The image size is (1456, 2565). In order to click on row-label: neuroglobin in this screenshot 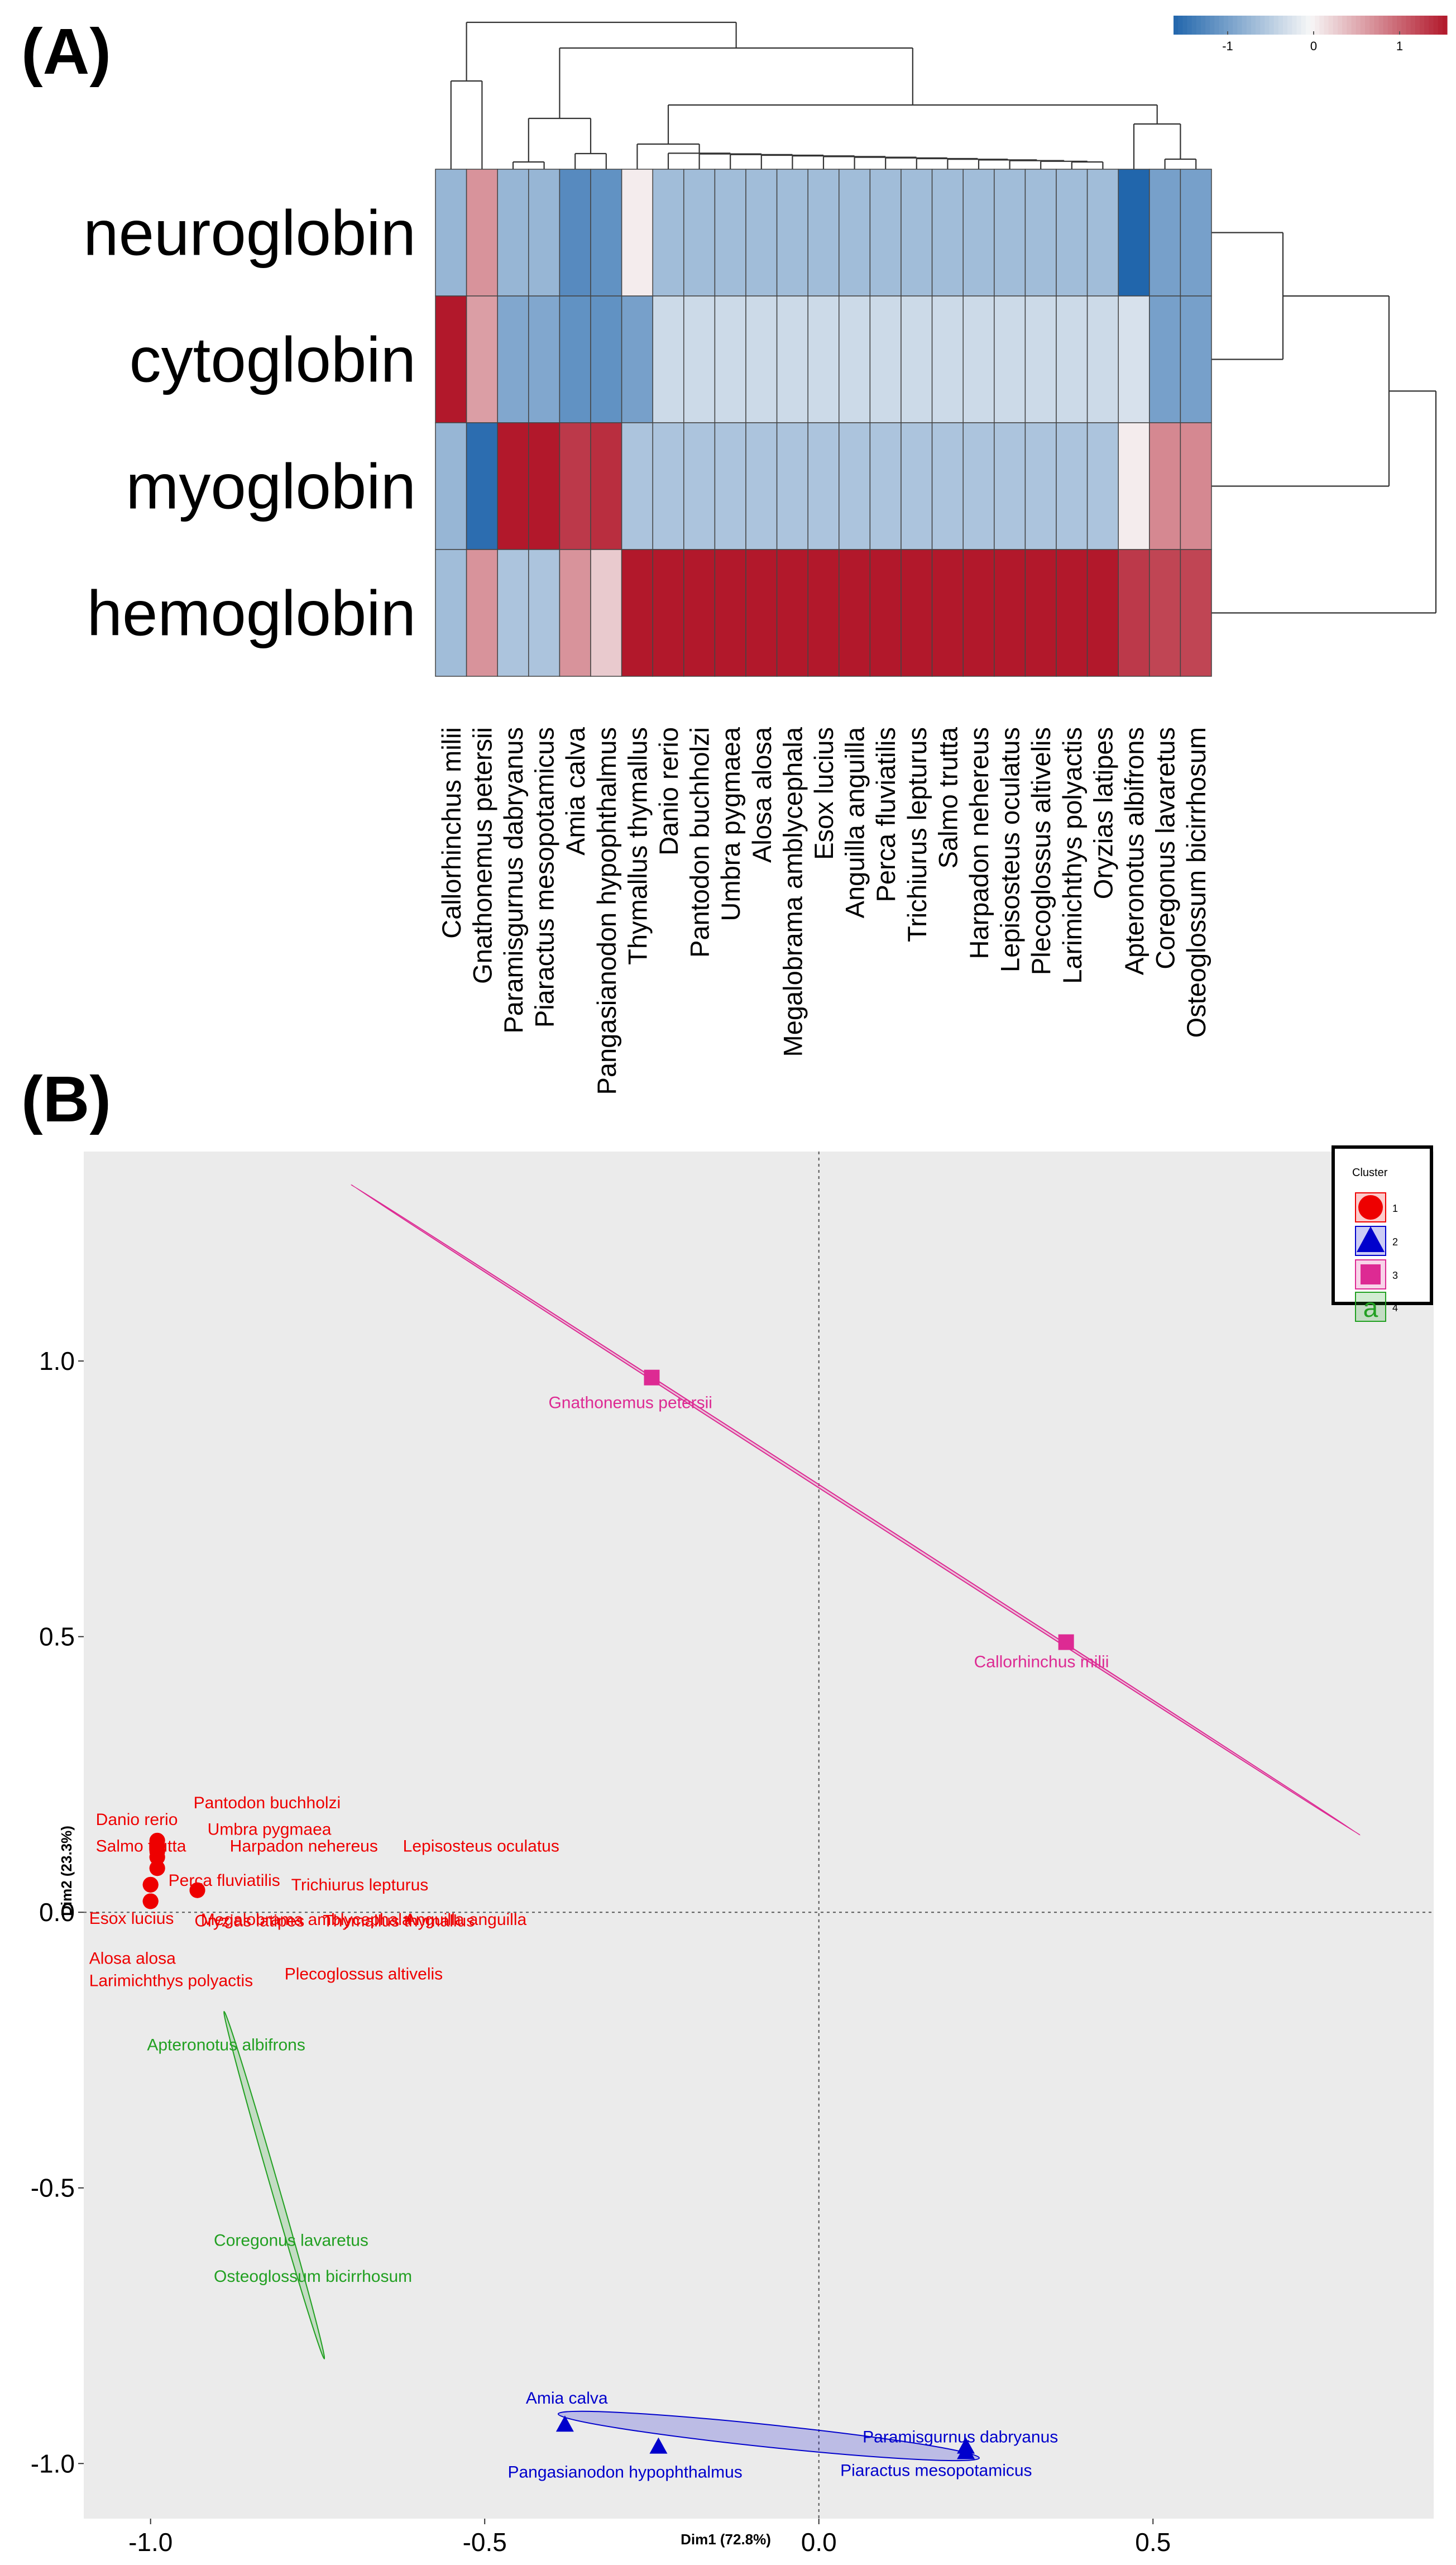, I will do `click(249, 233)`.